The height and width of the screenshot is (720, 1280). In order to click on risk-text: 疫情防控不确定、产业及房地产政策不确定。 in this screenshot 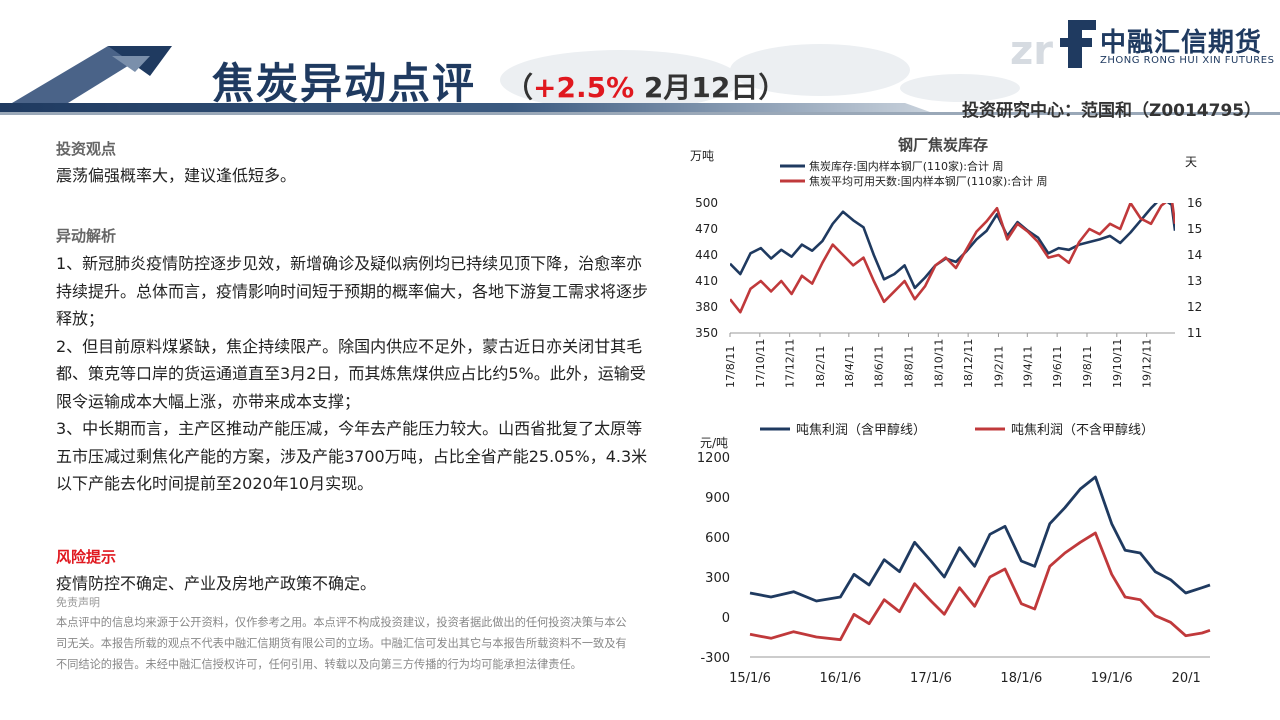, I will do `click(216, 583)`.